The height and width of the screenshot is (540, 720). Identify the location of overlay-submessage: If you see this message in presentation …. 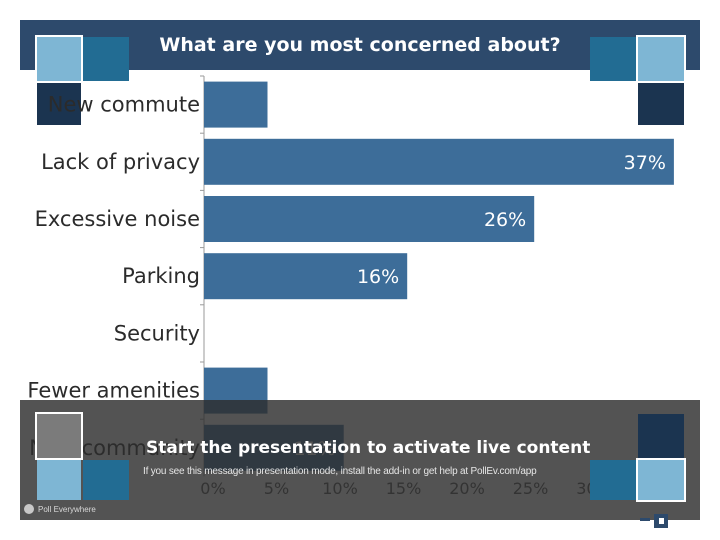
(340, 471).